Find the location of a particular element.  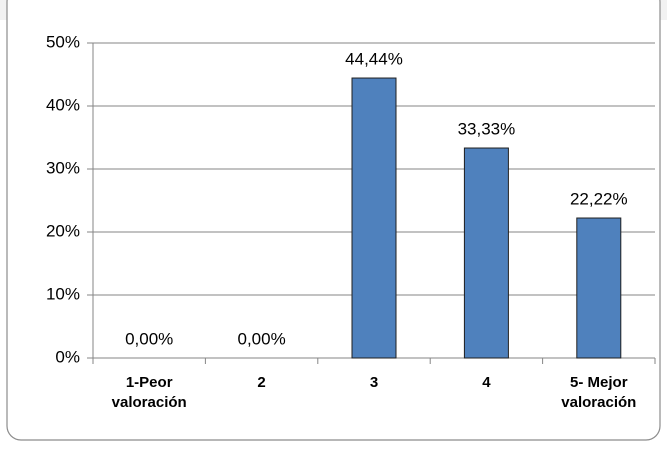

value-label: 33,33% is located at coordinates (487, 129).